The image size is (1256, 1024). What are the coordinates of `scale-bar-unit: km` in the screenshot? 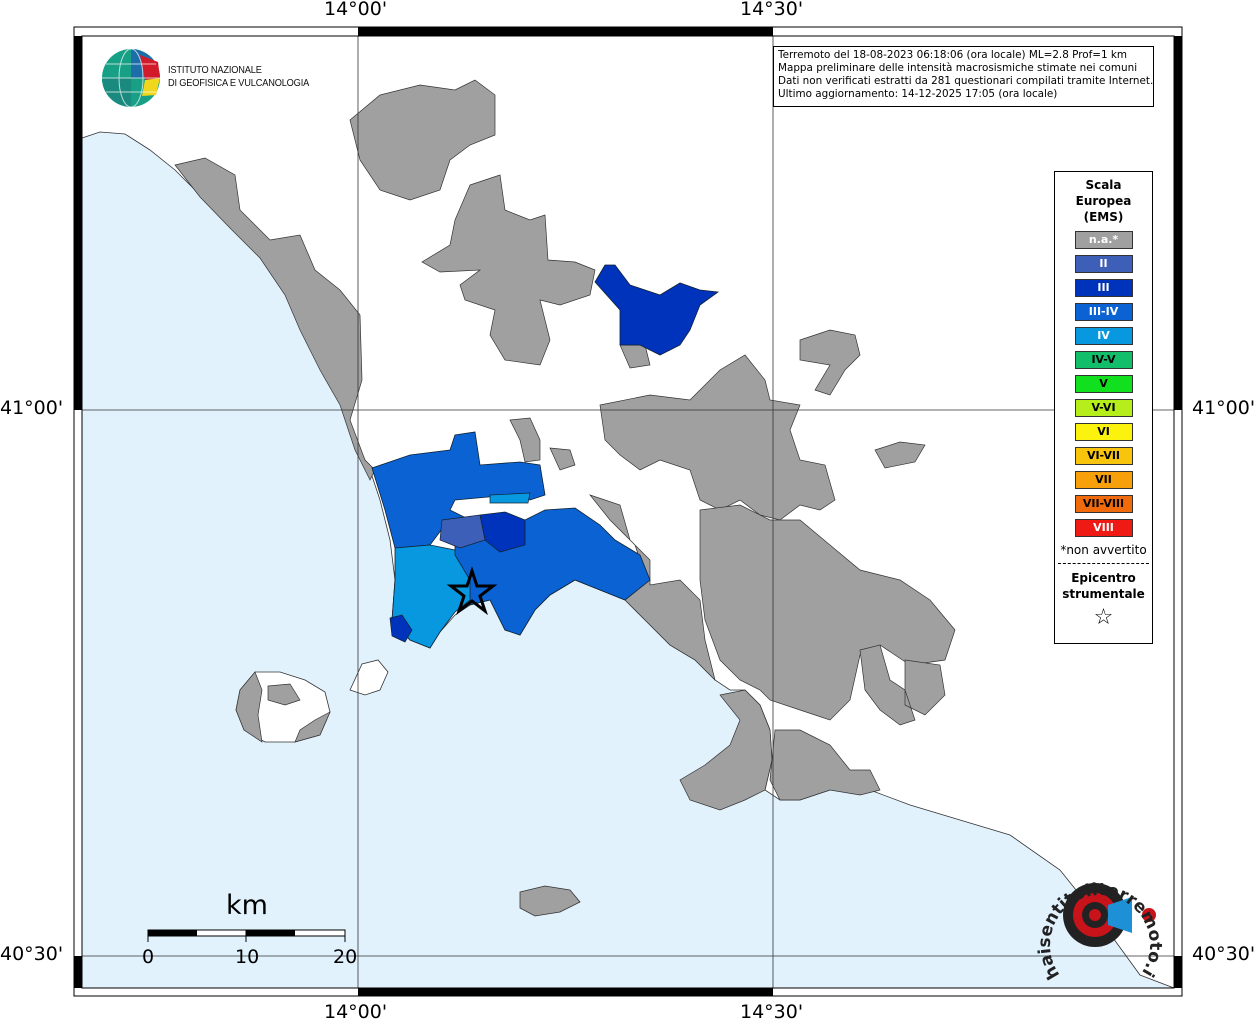 It's located at (247, 905).